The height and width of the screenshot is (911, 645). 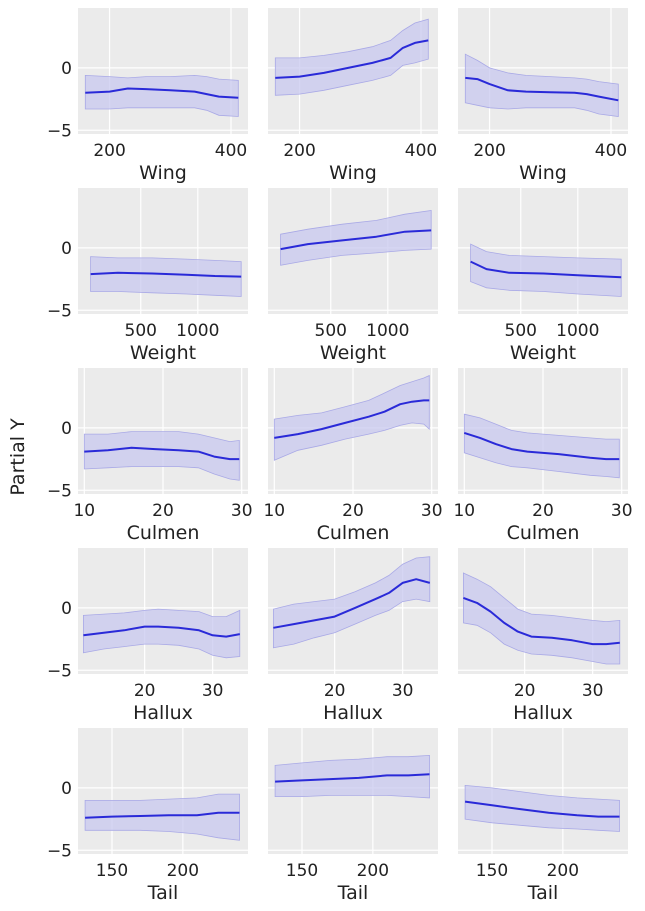 I want to click on panel-wing-3: 200 400 Wing, so click(x=543, y=96).